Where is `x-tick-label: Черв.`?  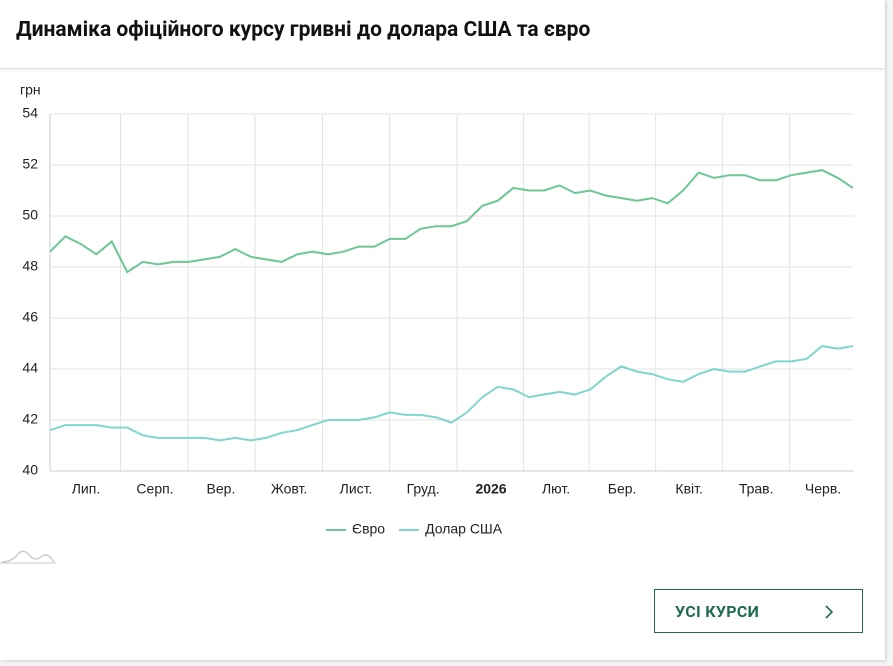
x-tick-label: Черв. is located at coordinates (823, 489).